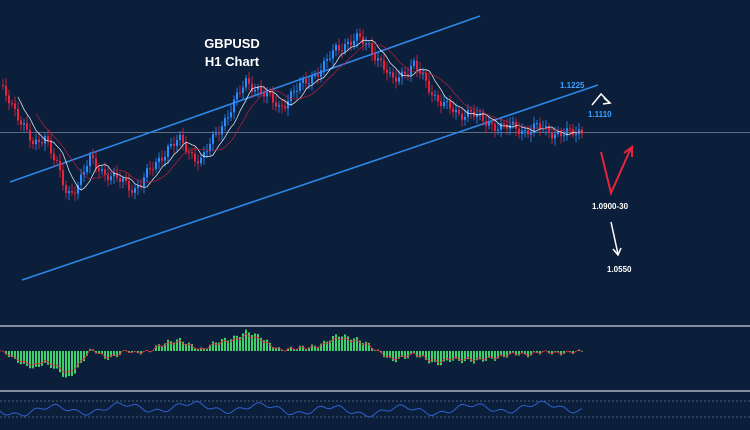  What do you see at coordinates (616, 171) in the screenshot?
I see `projection-arrow-red` at bounding box center [616, 171].